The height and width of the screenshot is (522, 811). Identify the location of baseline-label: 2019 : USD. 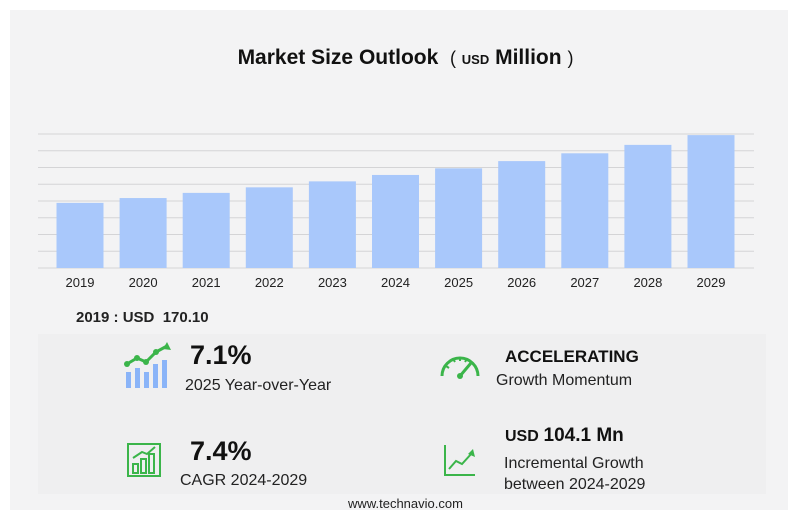
(115, 317).